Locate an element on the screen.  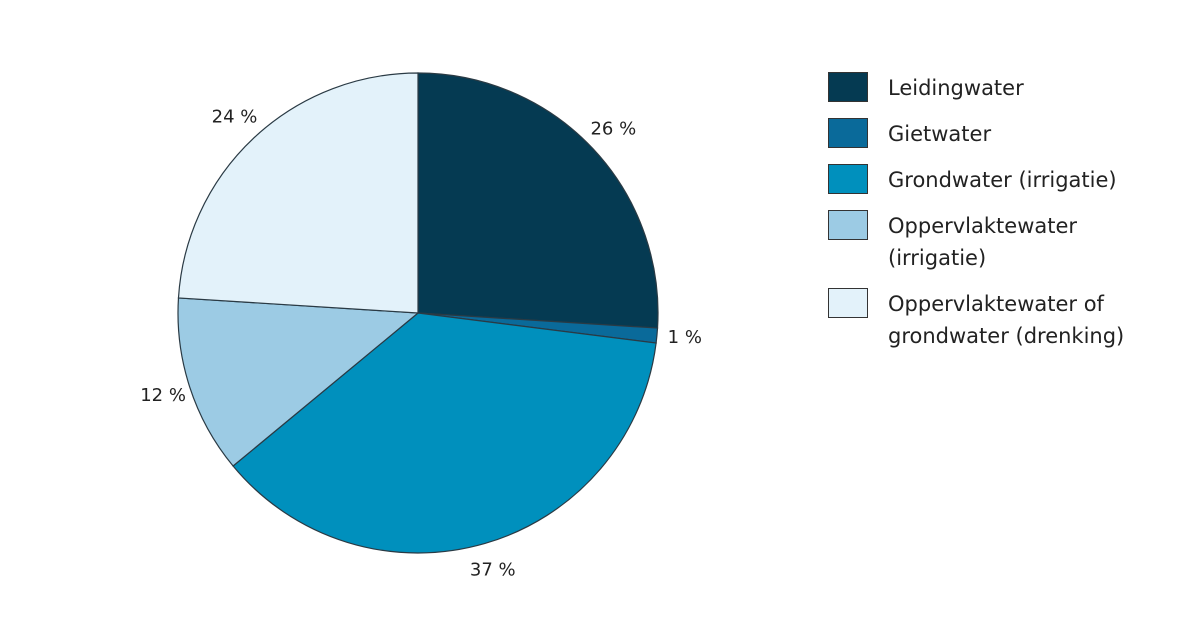
legend-item: Leidingwater is located at coordinates (993, 88).